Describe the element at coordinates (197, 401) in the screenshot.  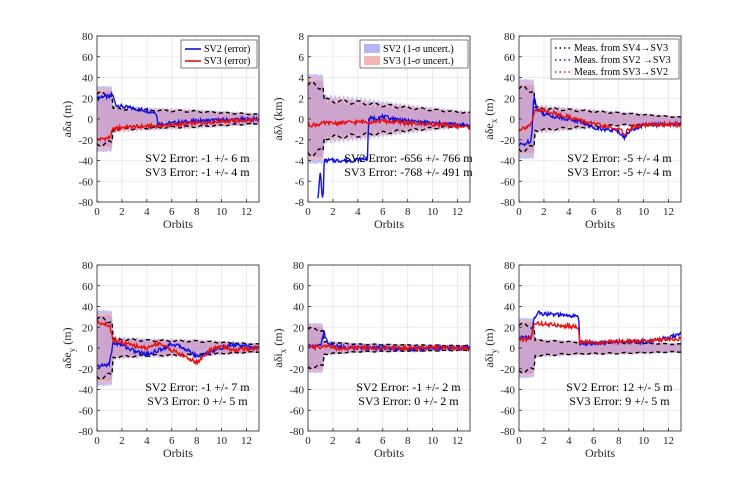
I see `error-annotation: SV3 Error: 0 +/- 5 m` at that location.